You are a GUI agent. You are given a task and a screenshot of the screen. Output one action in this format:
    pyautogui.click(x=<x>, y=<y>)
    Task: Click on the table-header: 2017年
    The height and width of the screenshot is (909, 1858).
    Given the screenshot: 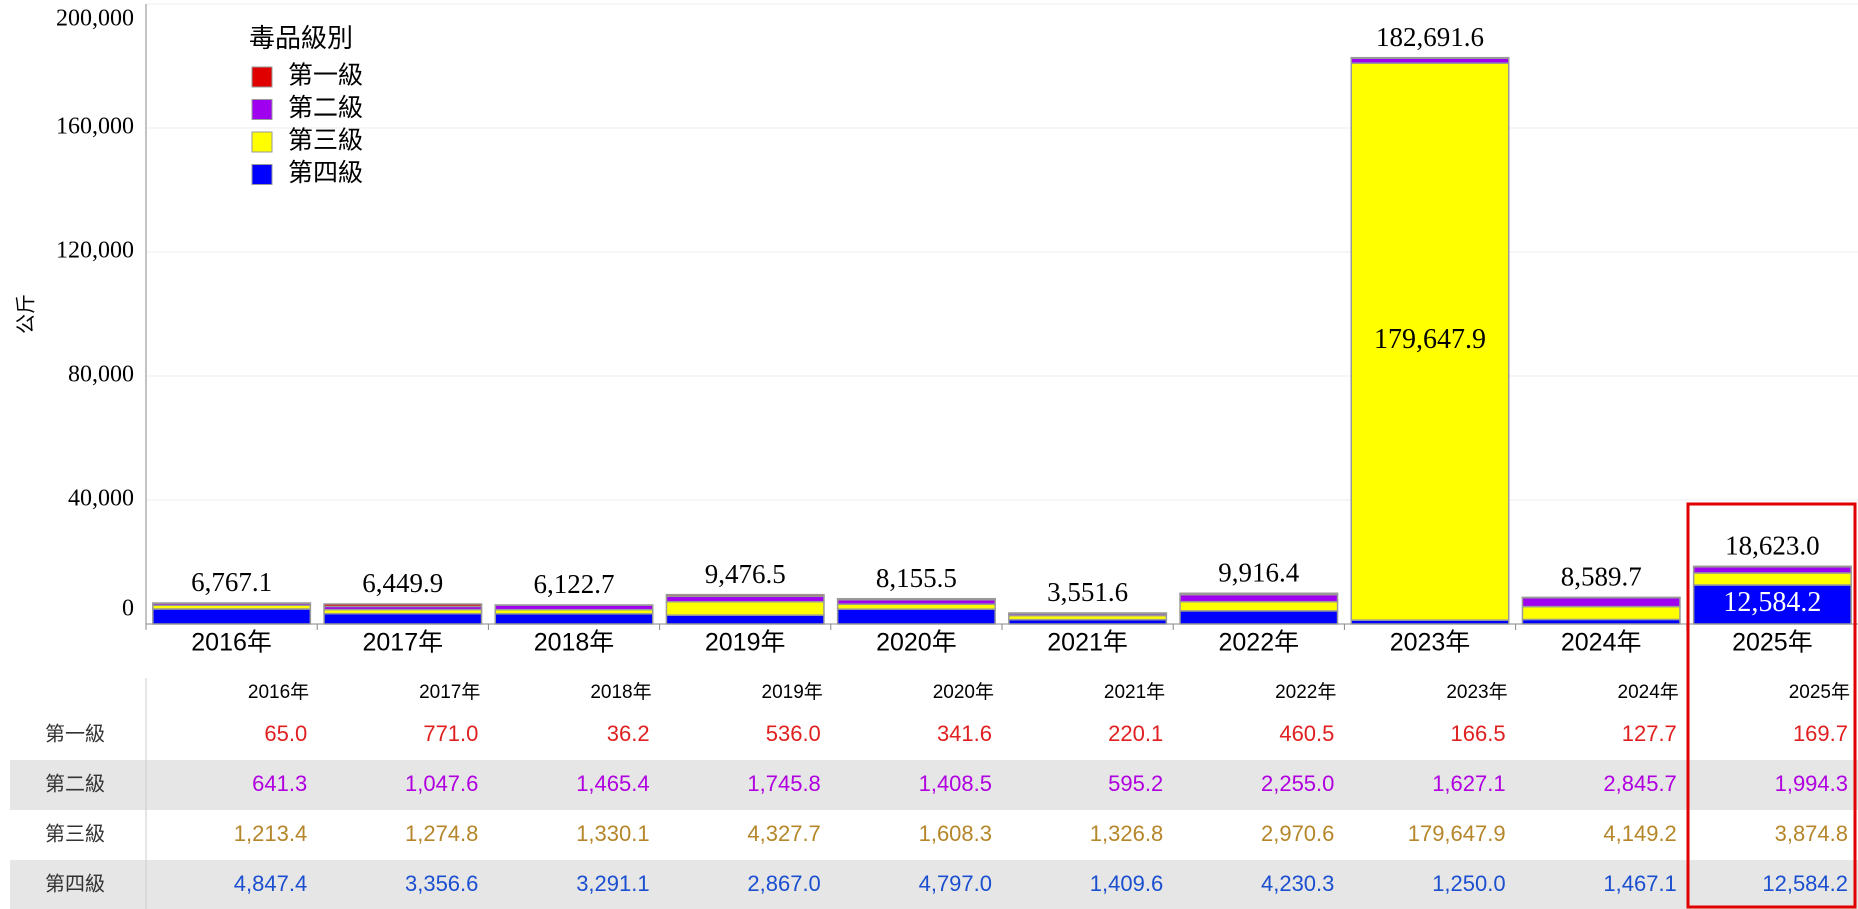 What is the action you would take?
    pyautogui.click(x=449, y=692)
    